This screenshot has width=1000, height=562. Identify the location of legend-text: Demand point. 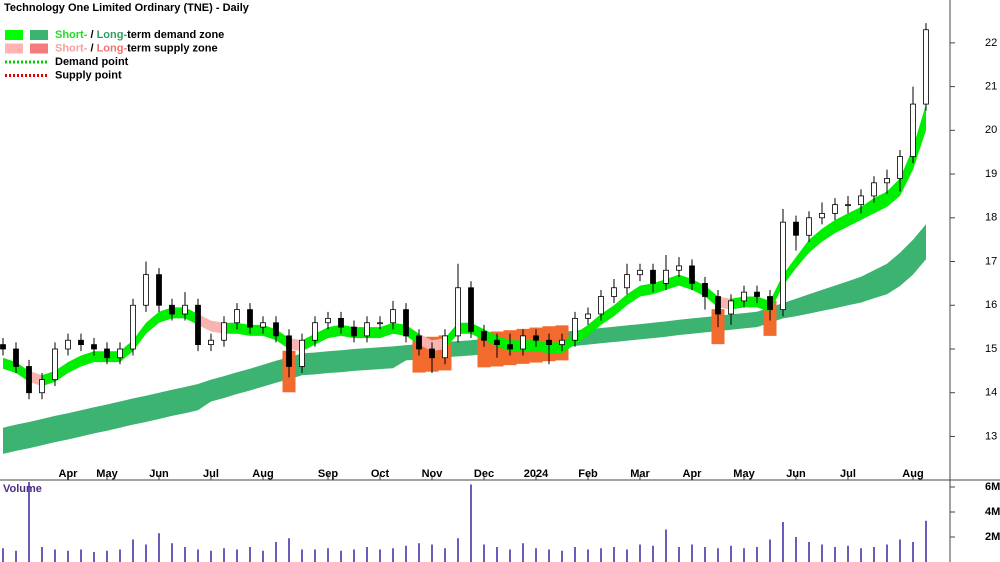
(92, 62).